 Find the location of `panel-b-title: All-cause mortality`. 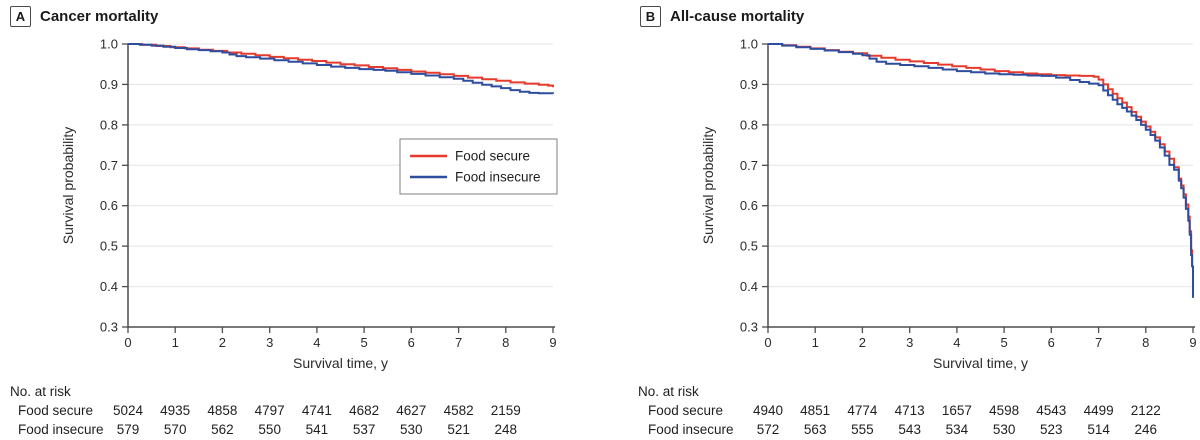

panel-b-title: All-cause mortality is located at coordinates (737, 16).